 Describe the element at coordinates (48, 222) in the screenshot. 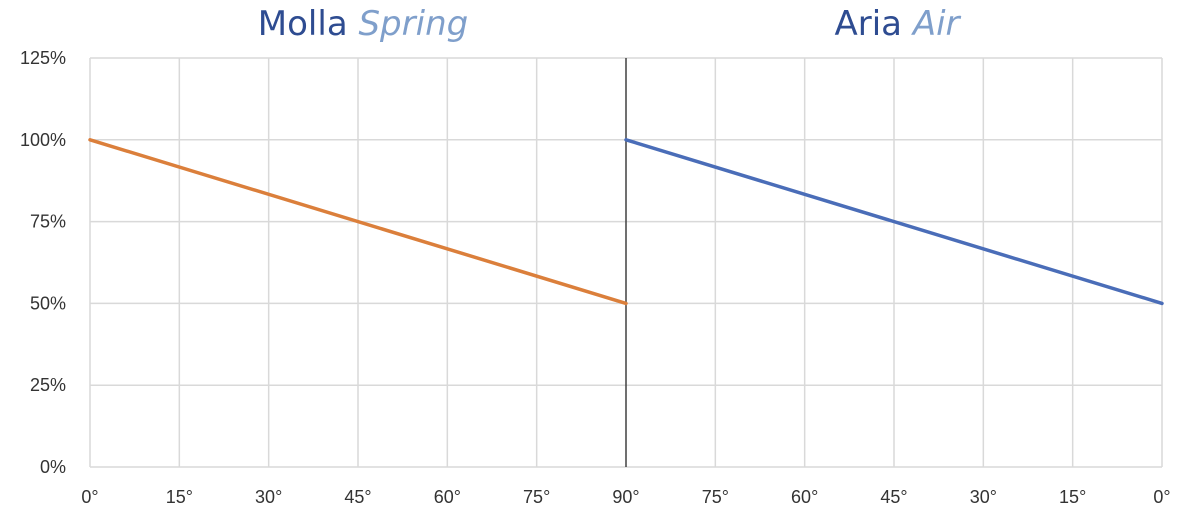

I see `y-tick-label: 75%` at that location.